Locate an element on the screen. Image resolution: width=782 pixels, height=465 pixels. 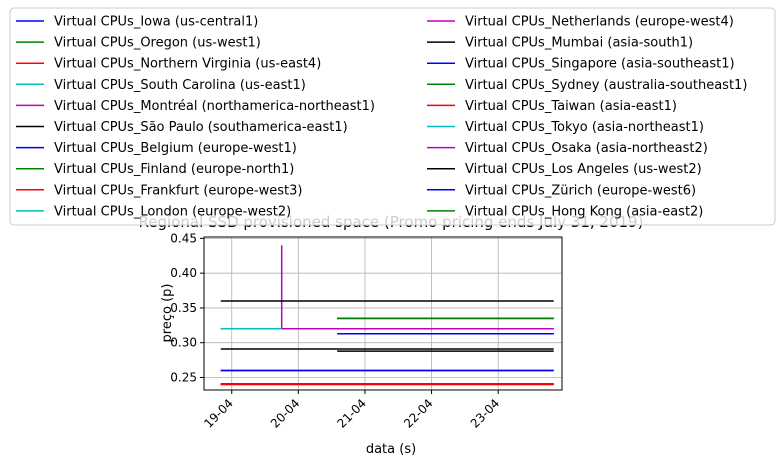
x-tick-label: 20-04 is located at coordinates (285, 413).